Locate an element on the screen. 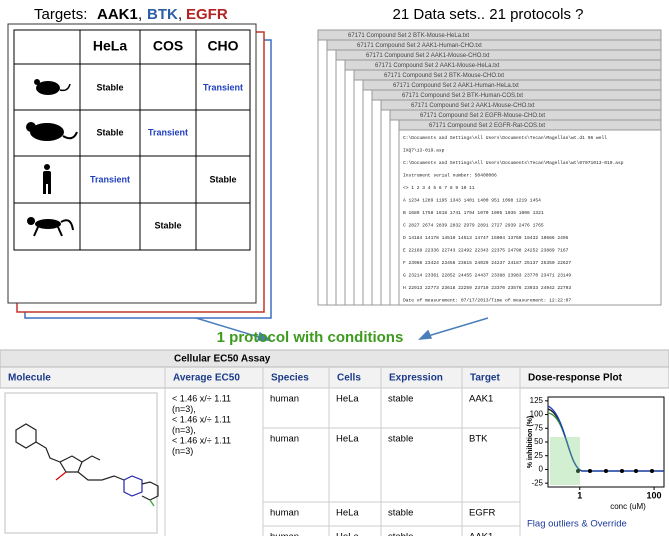 The image size is (669, 536). column-label: HeLa is located at coordinates (110, 46).